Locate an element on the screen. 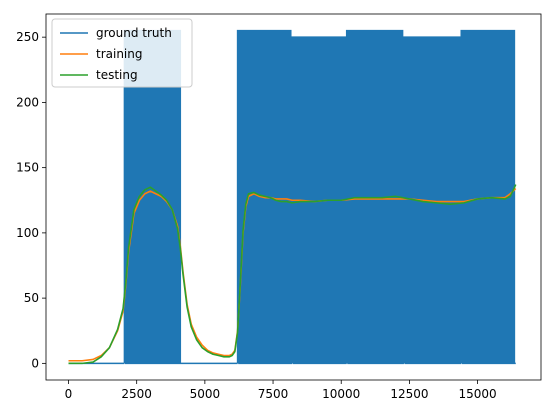  y-tick-label: 50 is located at coordinates (31, 298).